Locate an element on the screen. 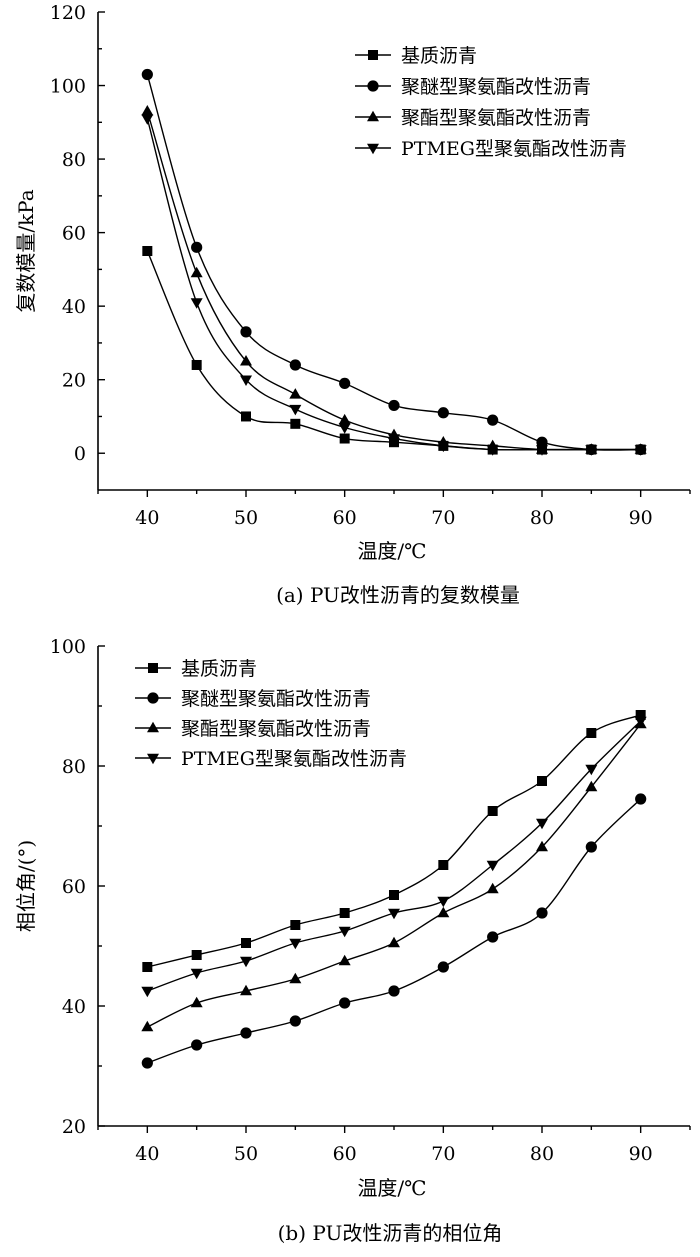  legend-label: 聚醚型聚氨酯改性沥青 is located at coordinates (496, 87).